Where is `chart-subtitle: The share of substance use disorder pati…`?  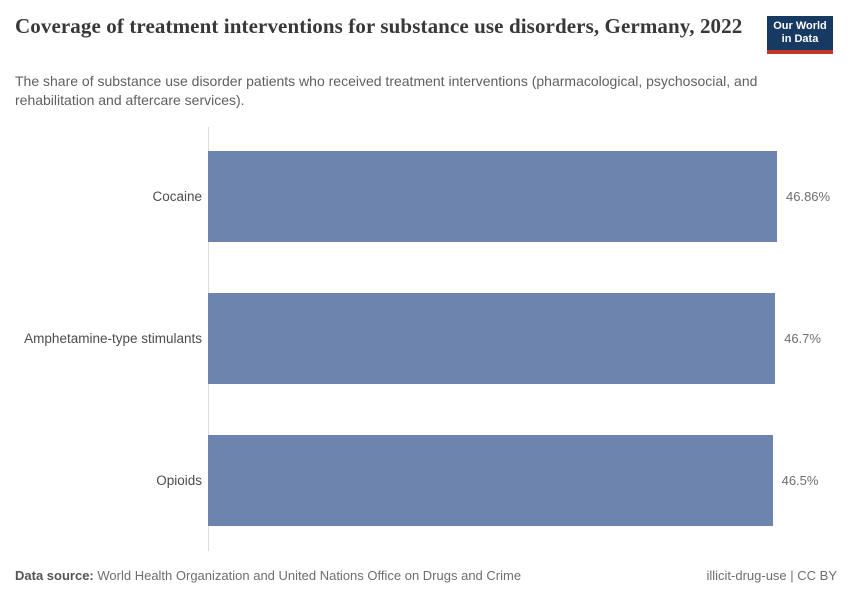
chart-subtitle: The share of substance use disorder pati… is located at coordinates (386, 91).